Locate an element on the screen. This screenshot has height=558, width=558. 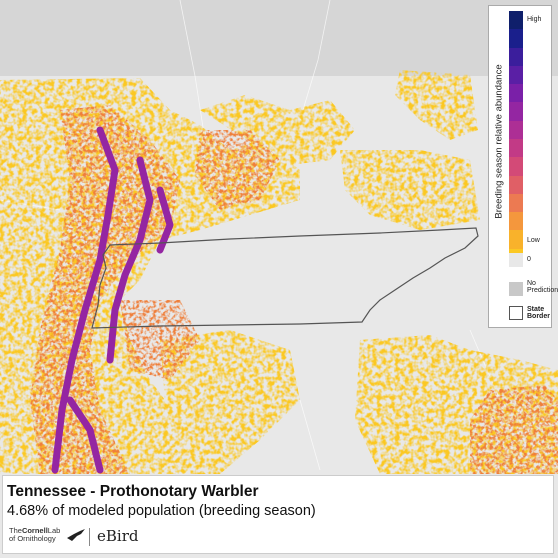
legend-no-prediction-label: No Prediction is located at coordinates (542, 287).